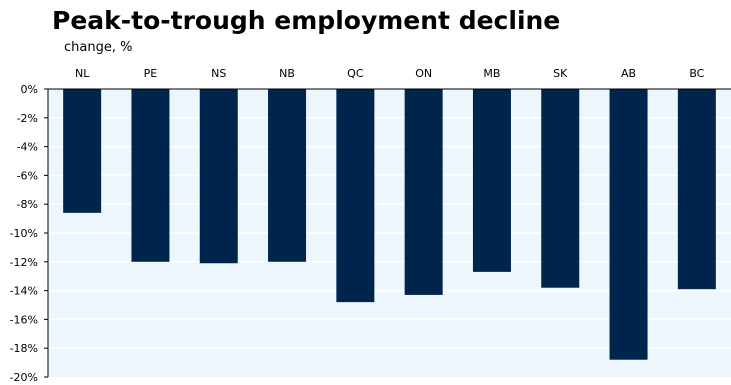  What do you see at coordinates (82, 73) in the screenshot?
I see `category-label: NL` at bounding box center [82, 73].